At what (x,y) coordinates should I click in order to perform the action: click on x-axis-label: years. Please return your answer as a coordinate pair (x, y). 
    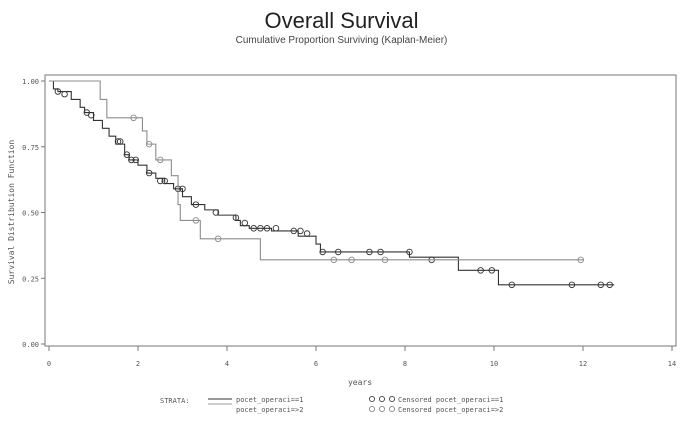
    Looking at the image, I should click on (360, 382).